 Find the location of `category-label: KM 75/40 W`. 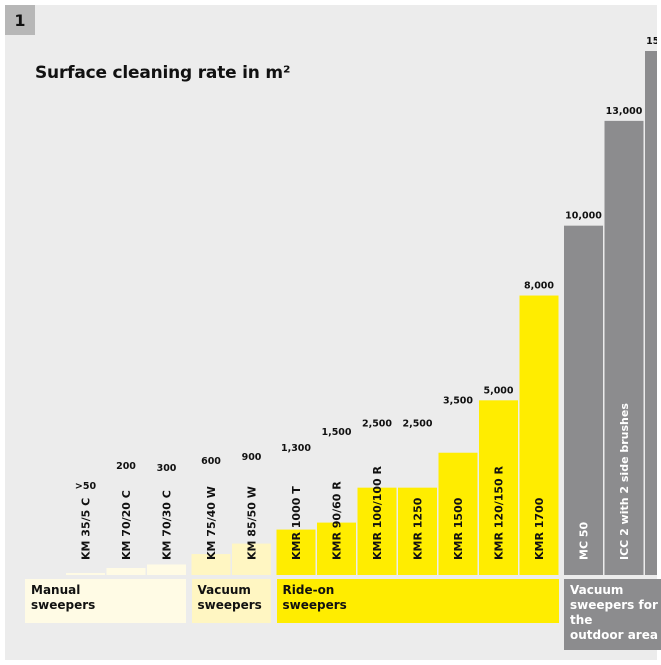

category-label: KM 75/40 W is located at coordinates (211, 523).